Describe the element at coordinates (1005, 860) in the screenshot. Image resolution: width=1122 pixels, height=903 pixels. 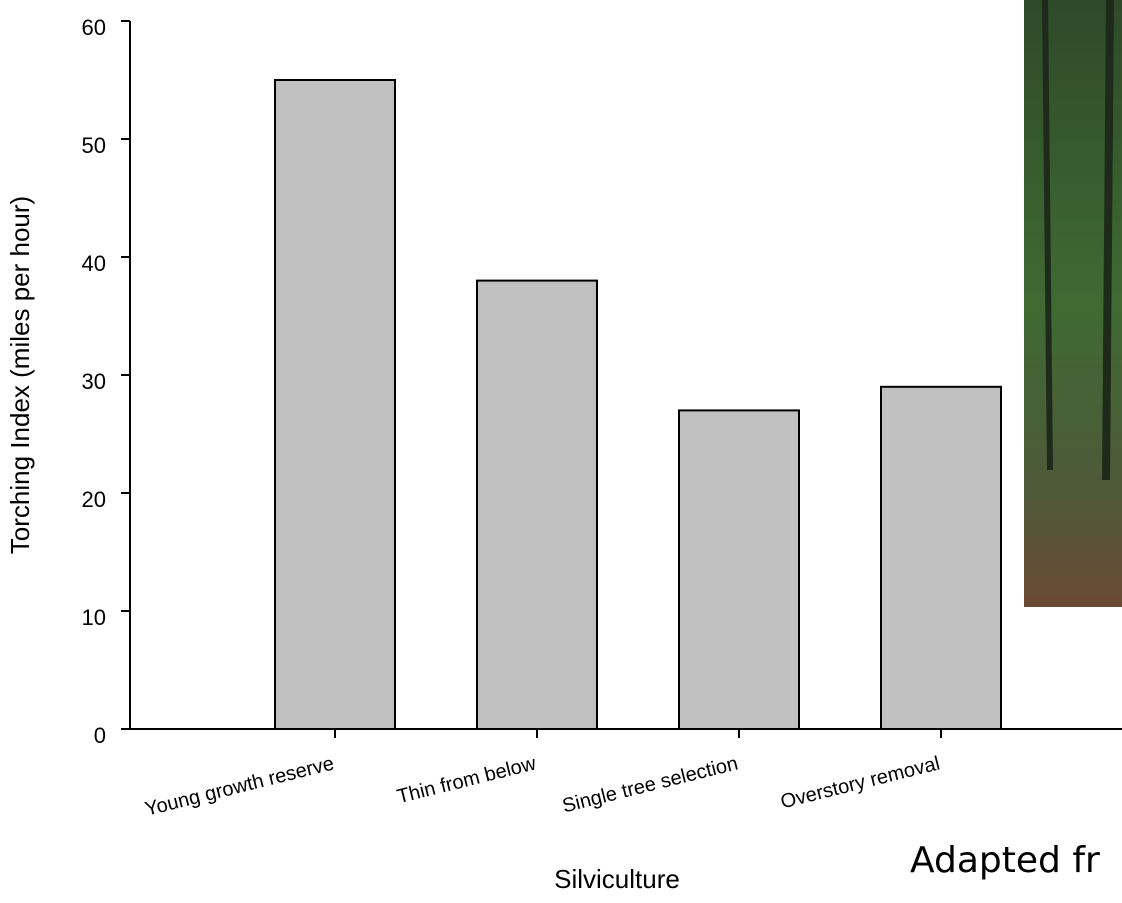
I see `annotation: Adapted fr` at that location.